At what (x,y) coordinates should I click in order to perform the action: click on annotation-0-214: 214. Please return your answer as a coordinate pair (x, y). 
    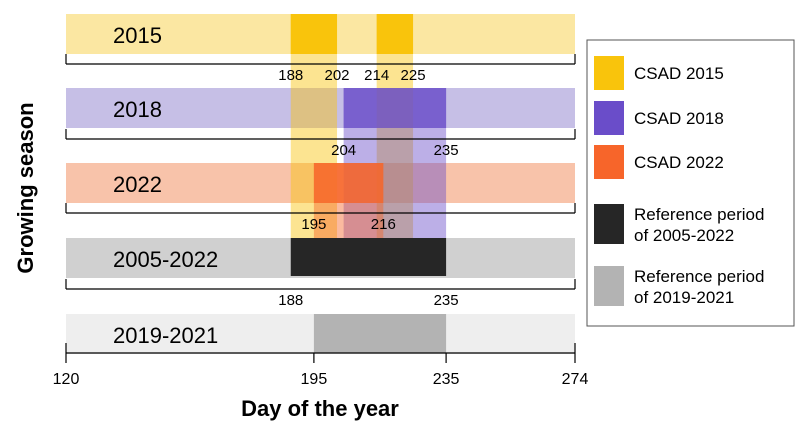
    Looking at the image, I should click on (376, 75).